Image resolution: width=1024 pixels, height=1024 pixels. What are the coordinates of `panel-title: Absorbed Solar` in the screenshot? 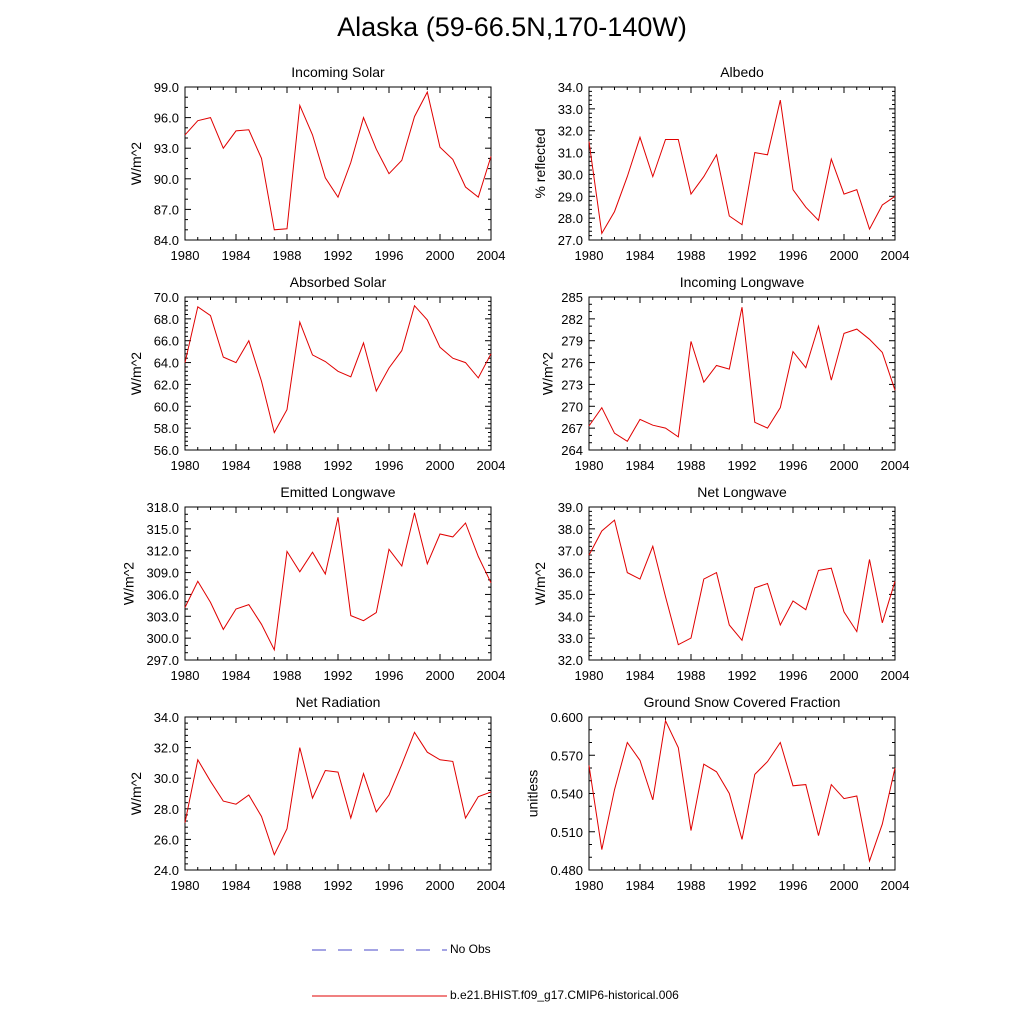 It's located at (338, 282).